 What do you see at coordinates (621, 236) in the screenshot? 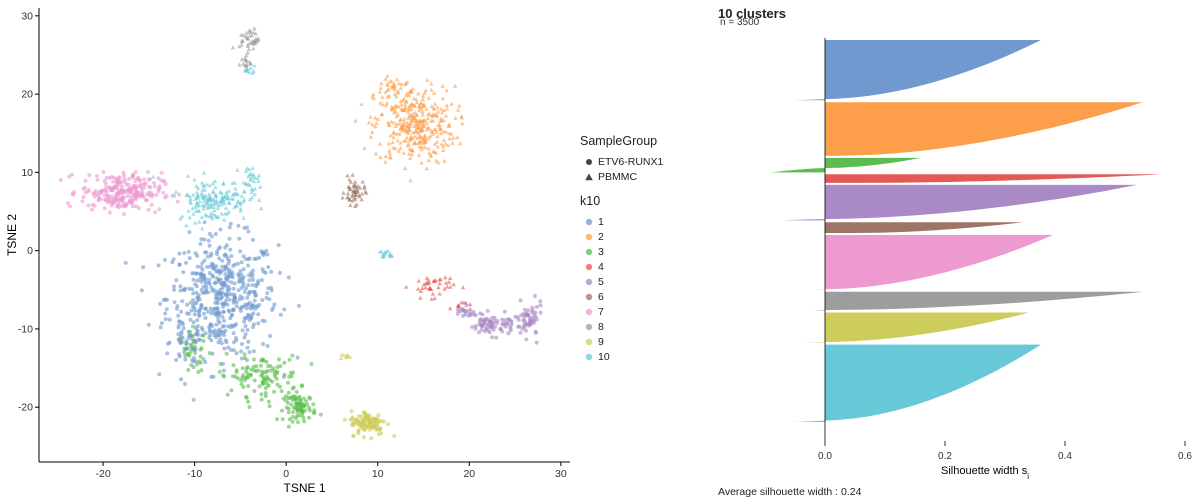
I see `legend-color-item: 2` at bounding box center [621, 236].